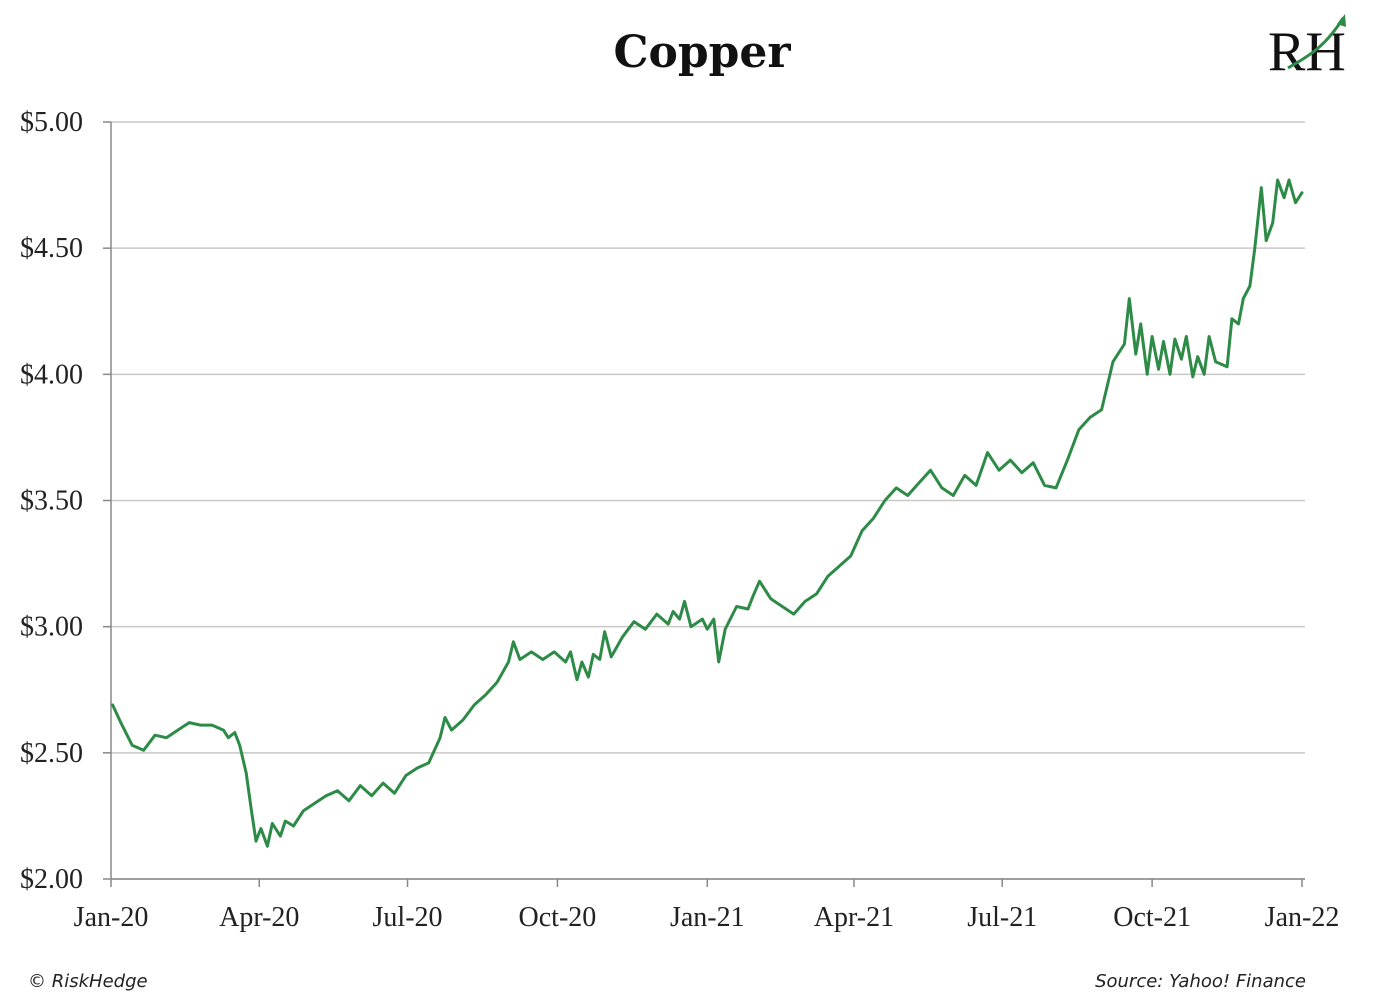 The image size is (1381, 1001). I want to click on source-footer: Source: Yahoo! Finance, so click(1200, 981).